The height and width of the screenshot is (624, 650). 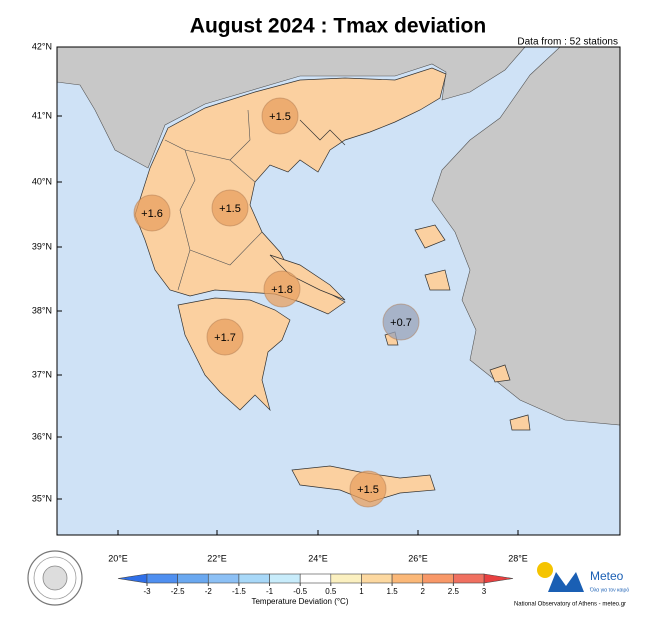 I want to click on lon-label: 20°E, so click(x=118, y=558).